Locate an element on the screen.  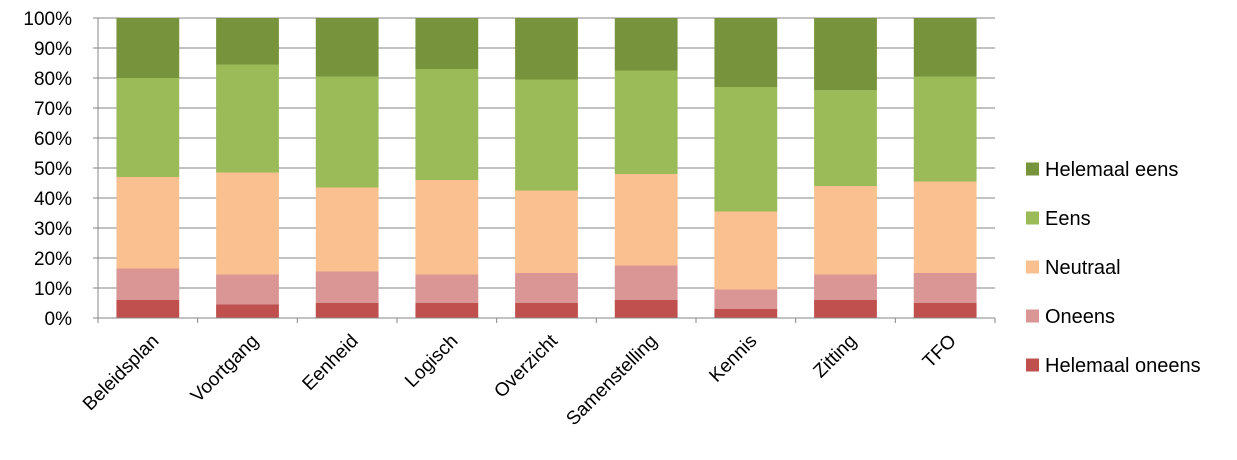
bar-segment-oneens-eenheid is located at coordinates (347, 287).